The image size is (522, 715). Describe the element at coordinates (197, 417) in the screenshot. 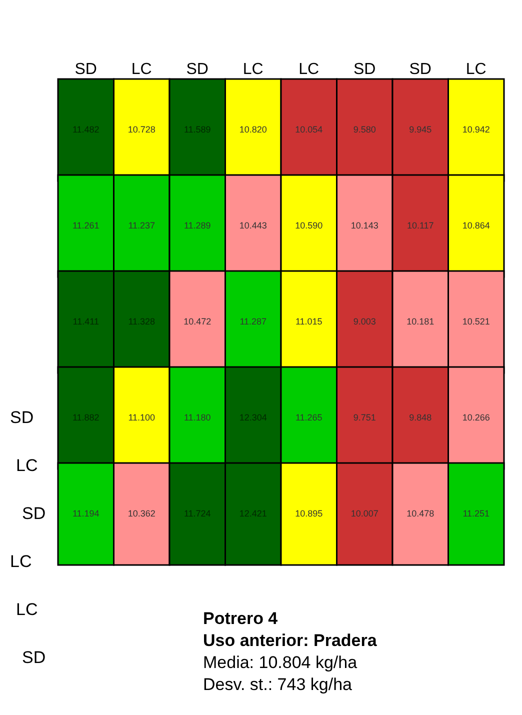

I see `data-label: 11.180` at that location.